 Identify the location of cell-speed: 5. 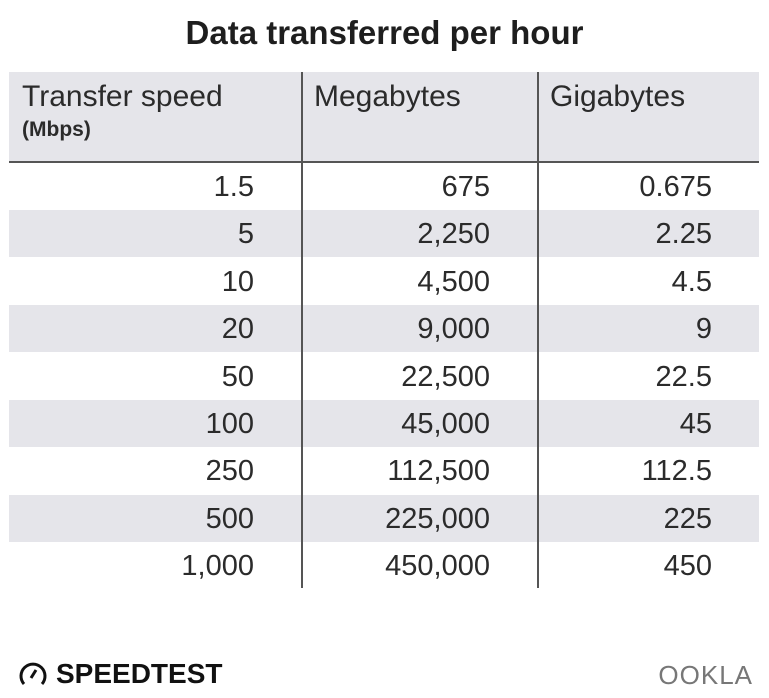
(245, 234).